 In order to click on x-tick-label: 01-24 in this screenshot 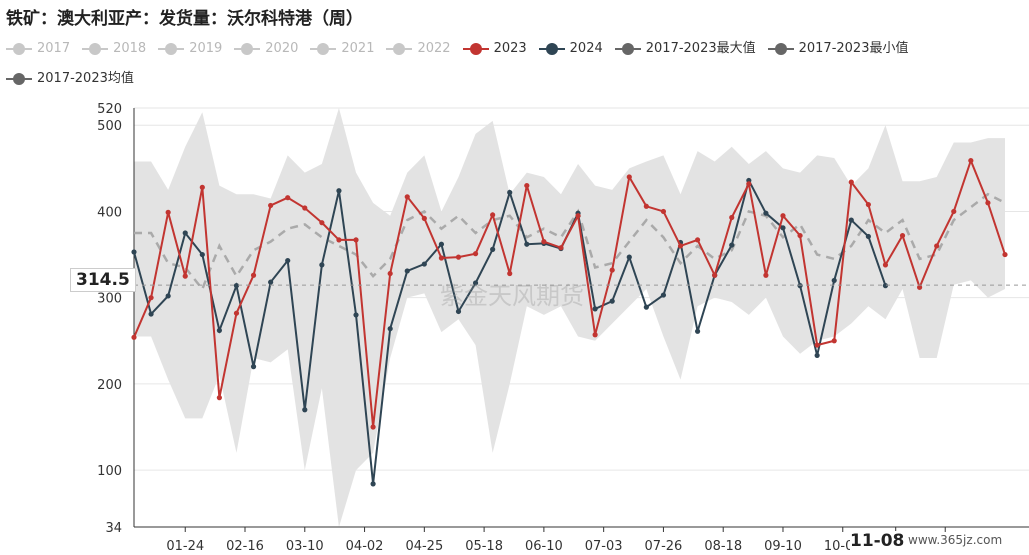, I will do `click(185, 546)`.